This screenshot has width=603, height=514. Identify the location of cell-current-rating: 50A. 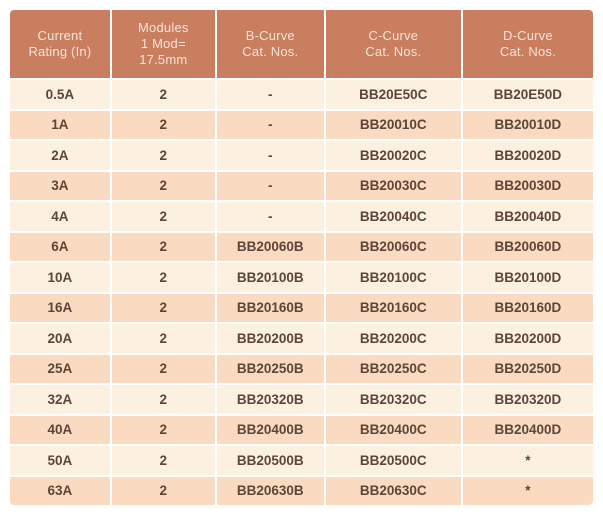
(61, 460).